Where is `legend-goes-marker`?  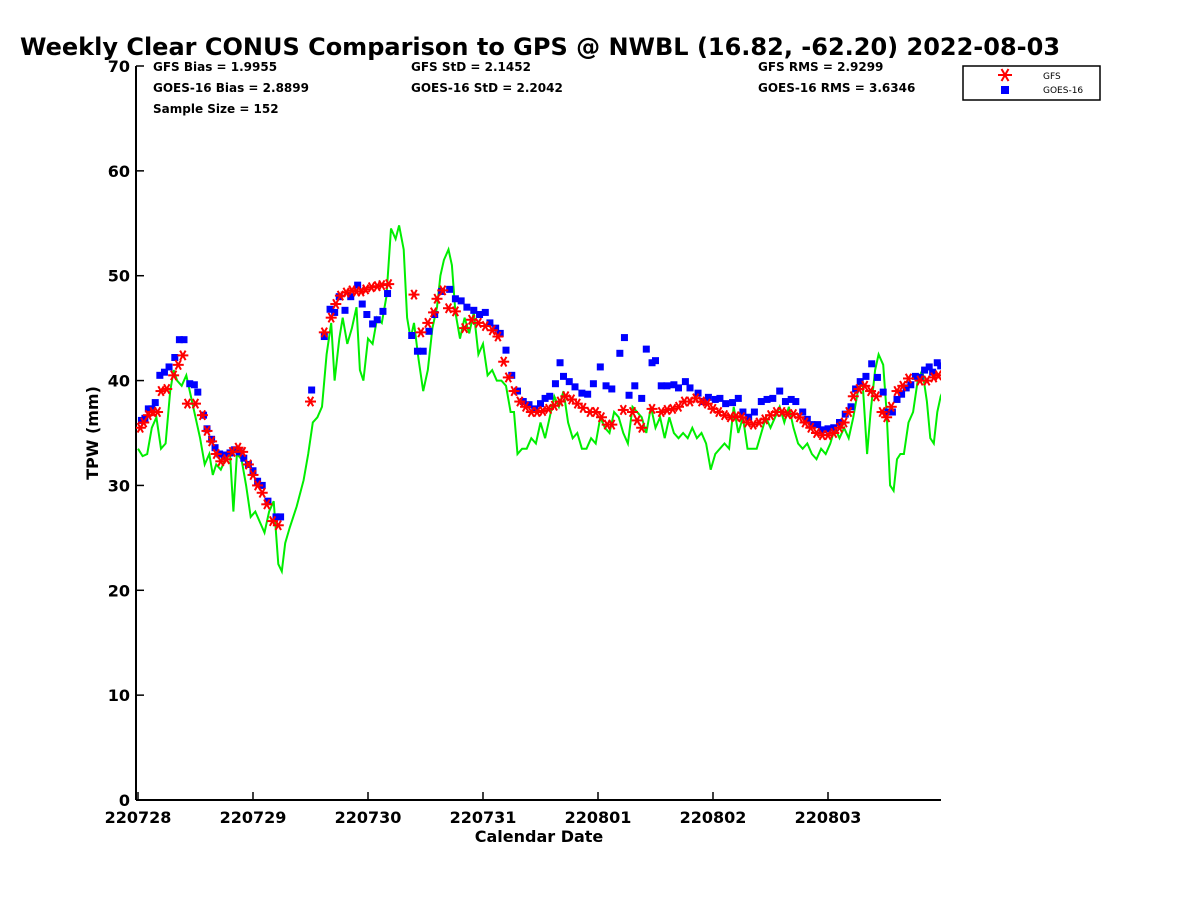
legend-goes-marker is located at coordinates (1005, 90).